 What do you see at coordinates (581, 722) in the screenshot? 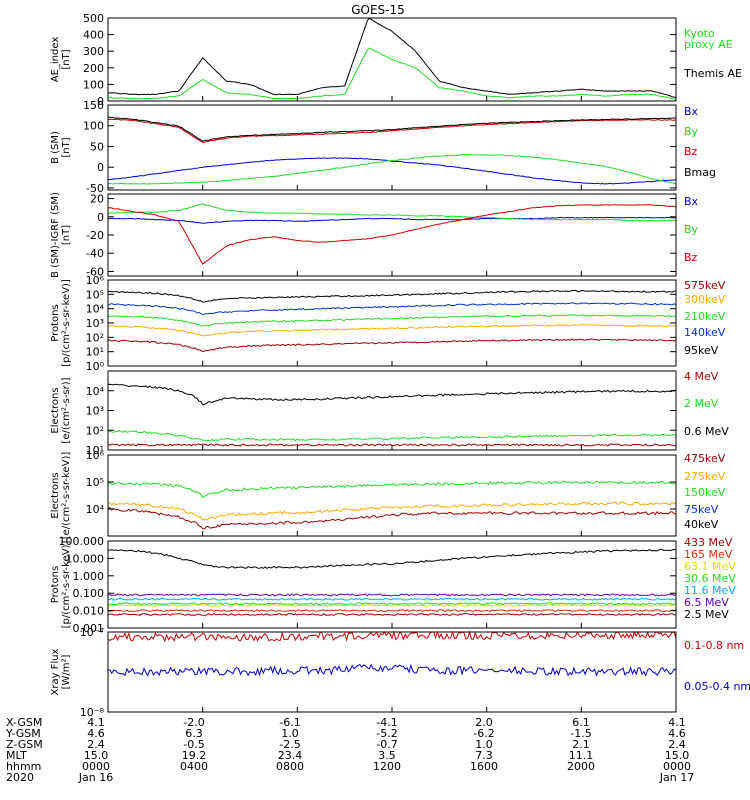
I see `orbit-cell: 6.1` at bounding box center [581, 722].